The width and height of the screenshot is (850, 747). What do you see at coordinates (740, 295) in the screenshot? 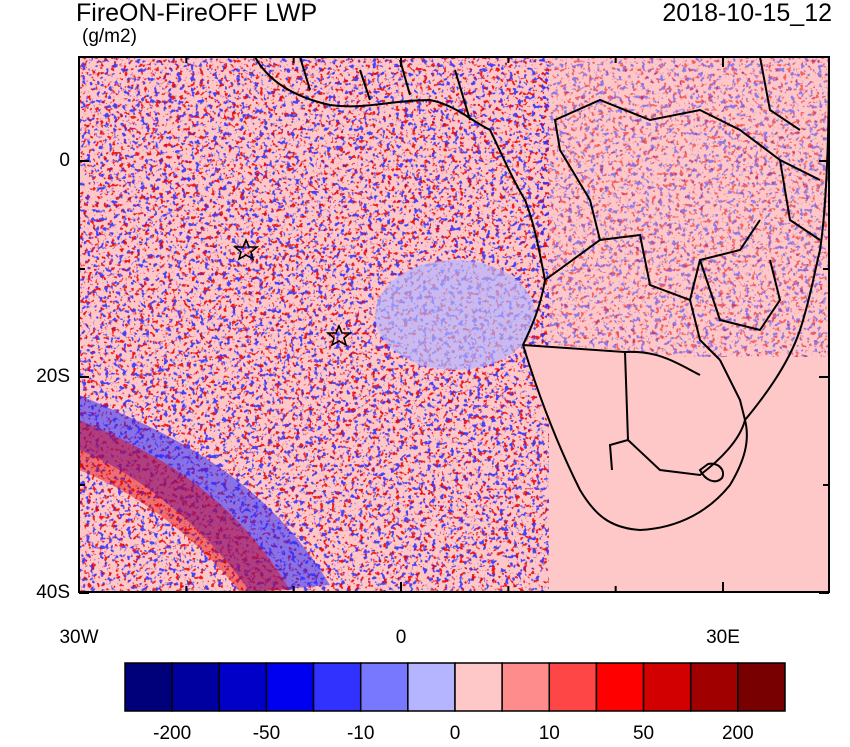
I see `zimbabwe-mozambique-border` at bounding box center [740, 295].